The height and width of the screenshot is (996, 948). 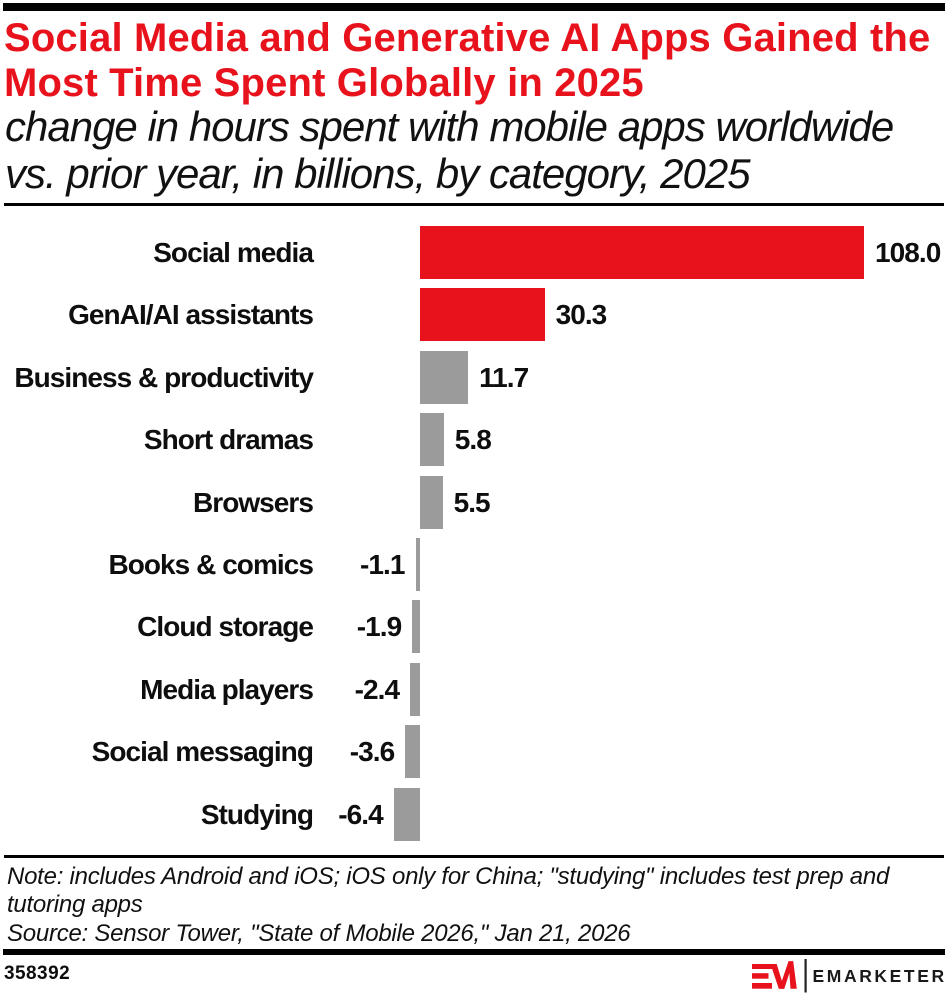 I want to click on svg-text: EMARKETER, so click(x=879, y=976).